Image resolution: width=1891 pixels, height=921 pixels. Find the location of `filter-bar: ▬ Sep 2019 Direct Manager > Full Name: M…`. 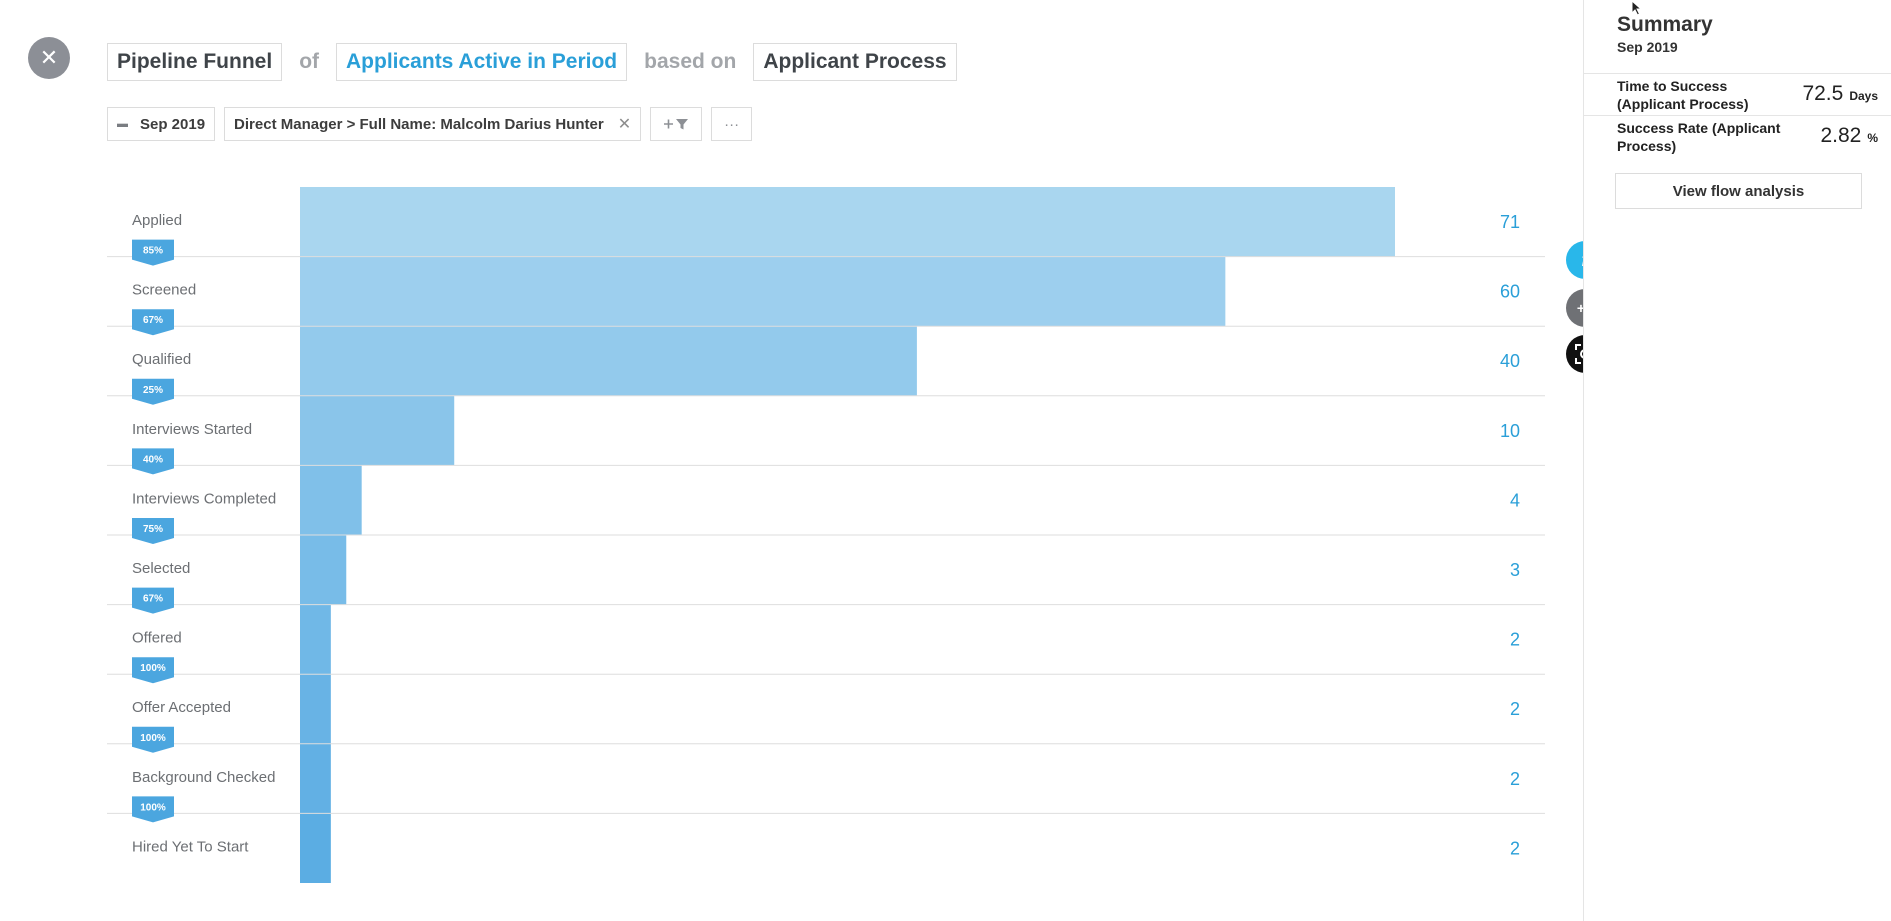

filter-bar: ▬ Sep 2019 Direct Manager > Full Name: M… is located at coordinates (430, 124).